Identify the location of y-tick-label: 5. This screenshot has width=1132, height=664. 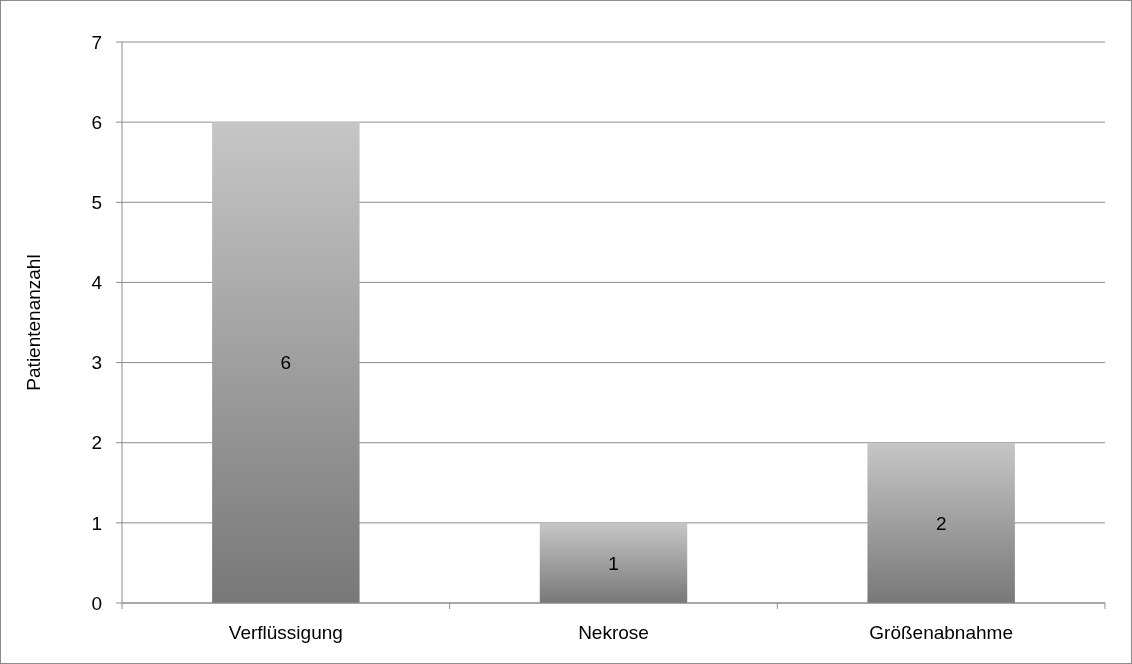
(96, 202).